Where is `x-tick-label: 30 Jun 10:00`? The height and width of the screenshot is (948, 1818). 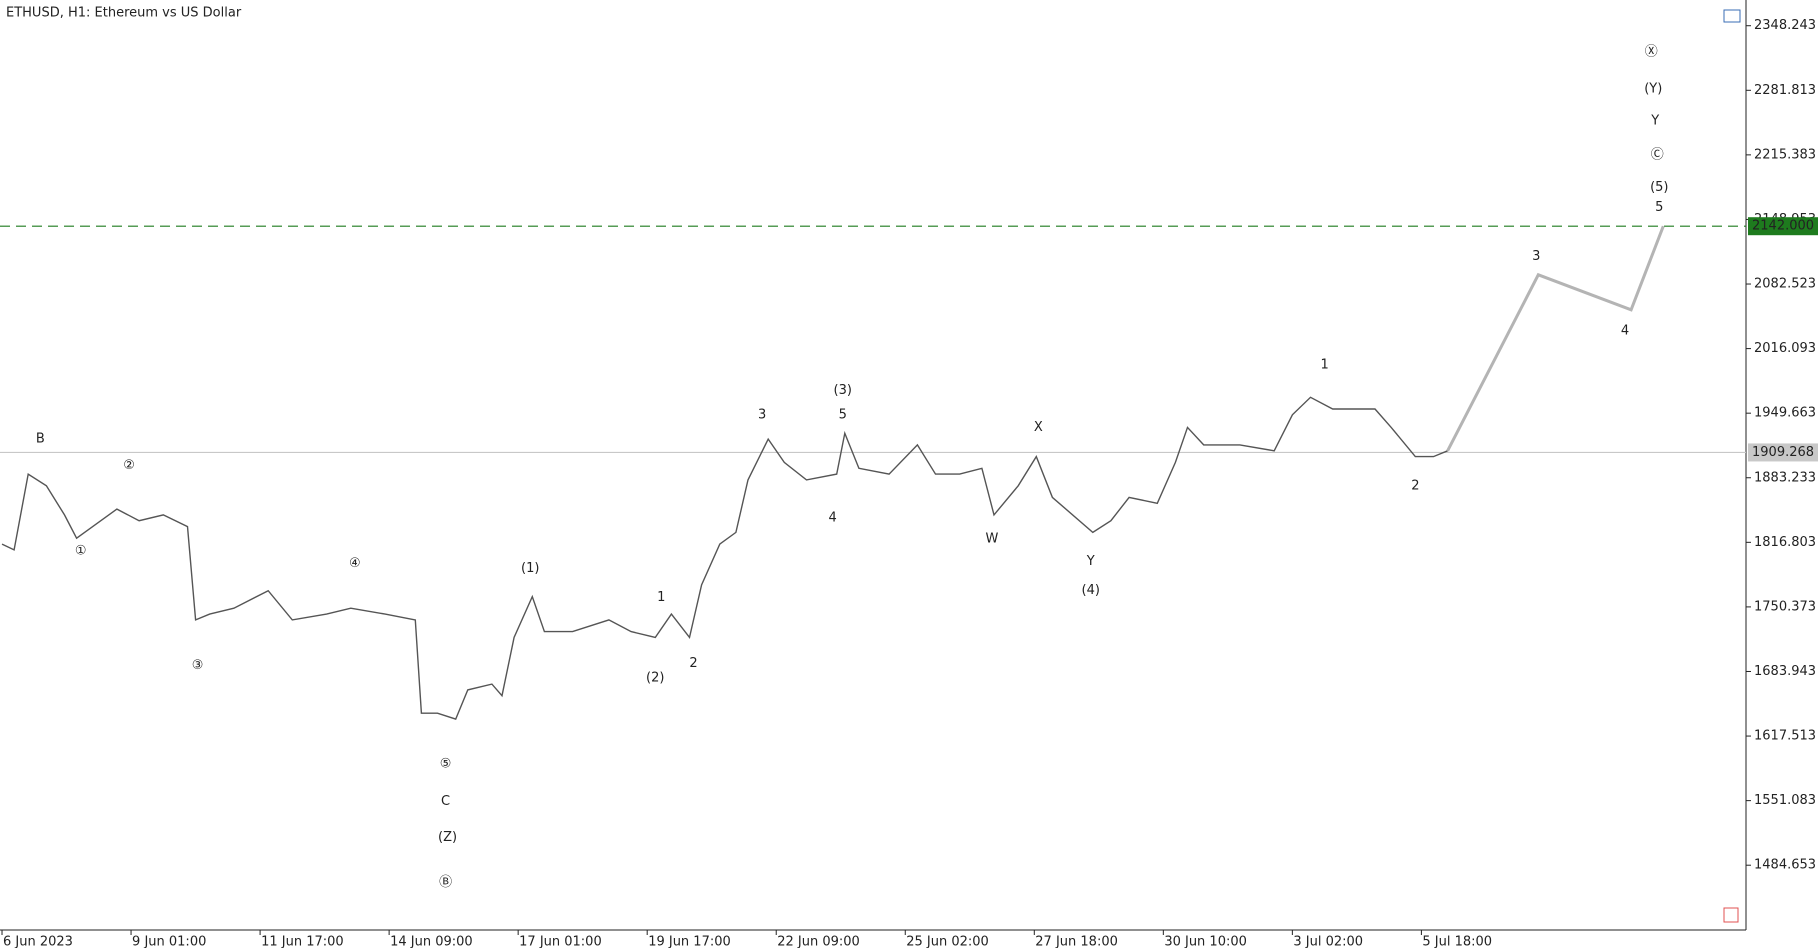 x-tick-label: 30 Jun 10:00 is located at coordinates (1205, 941).